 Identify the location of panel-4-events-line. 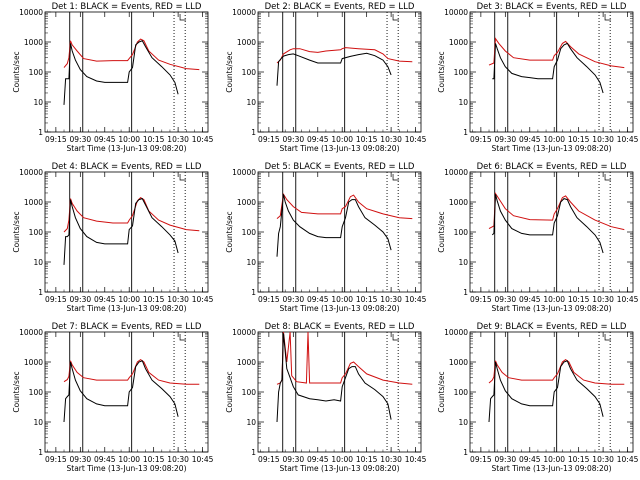
(121, 231).